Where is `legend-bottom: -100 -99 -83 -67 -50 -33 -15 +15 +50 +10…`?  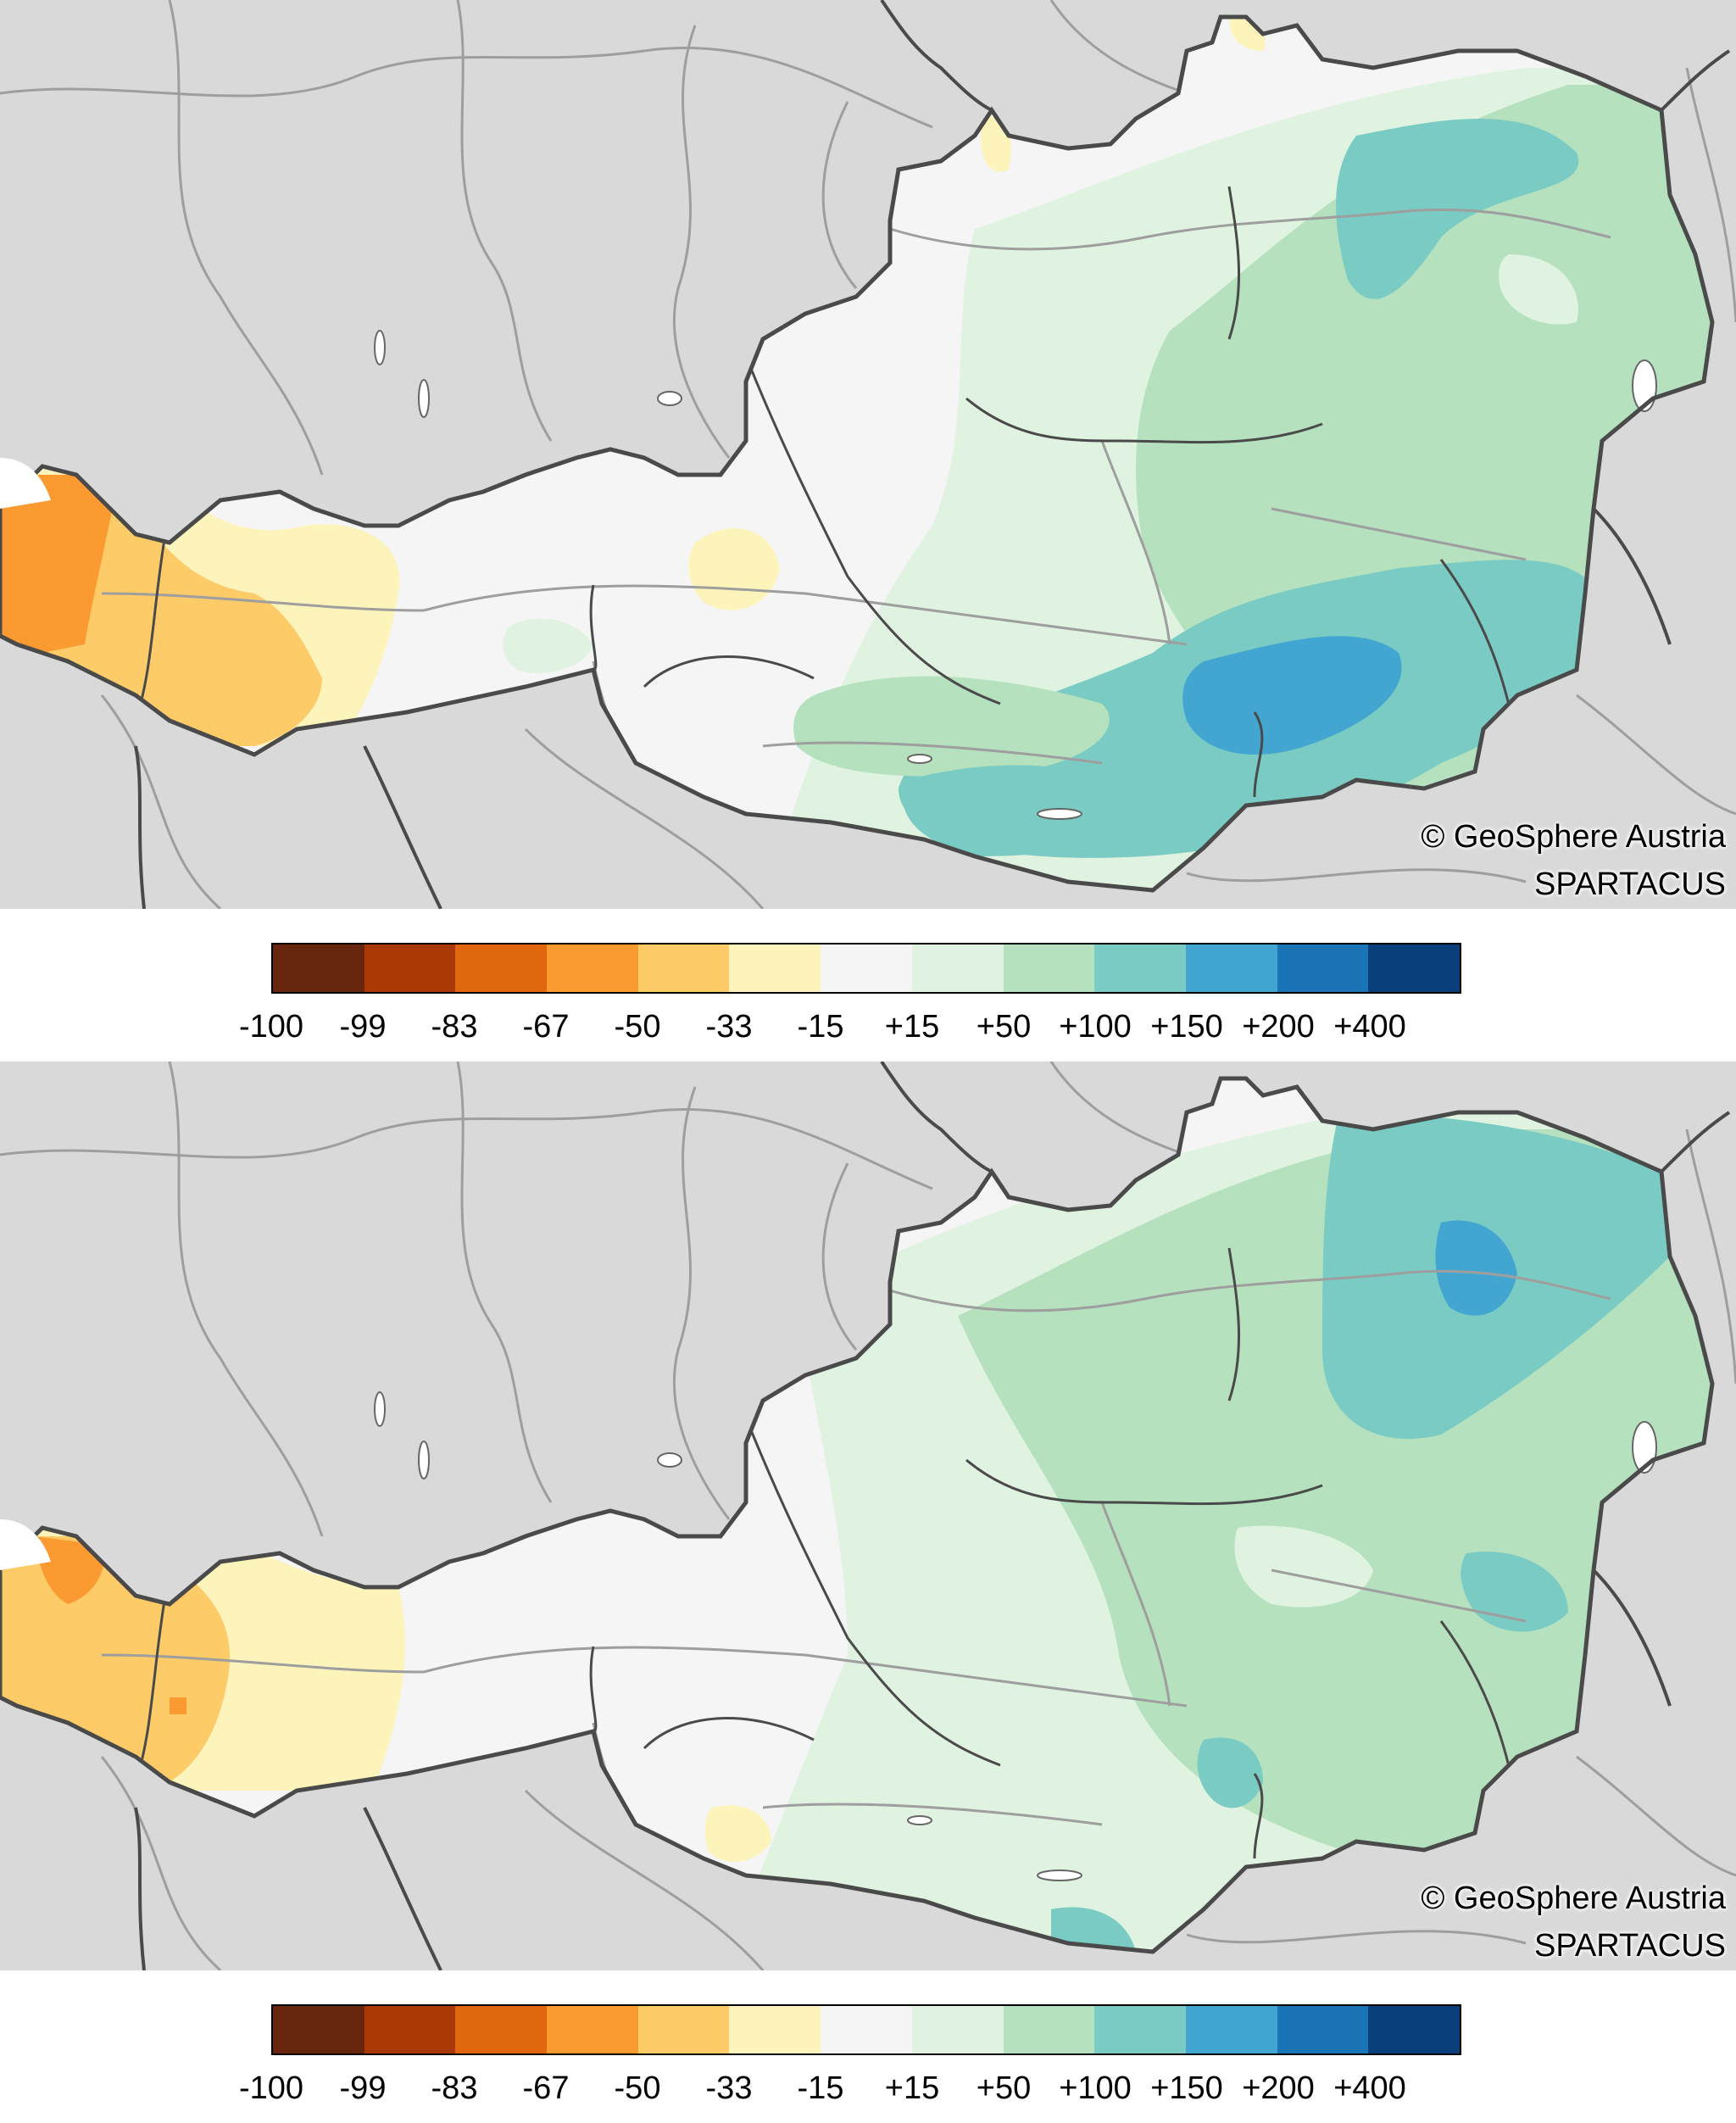
legend-bottom: -100 -99 -83 -67 -50 -33 -15 +15 +50 +10… is located at coordinates (868, 2047).